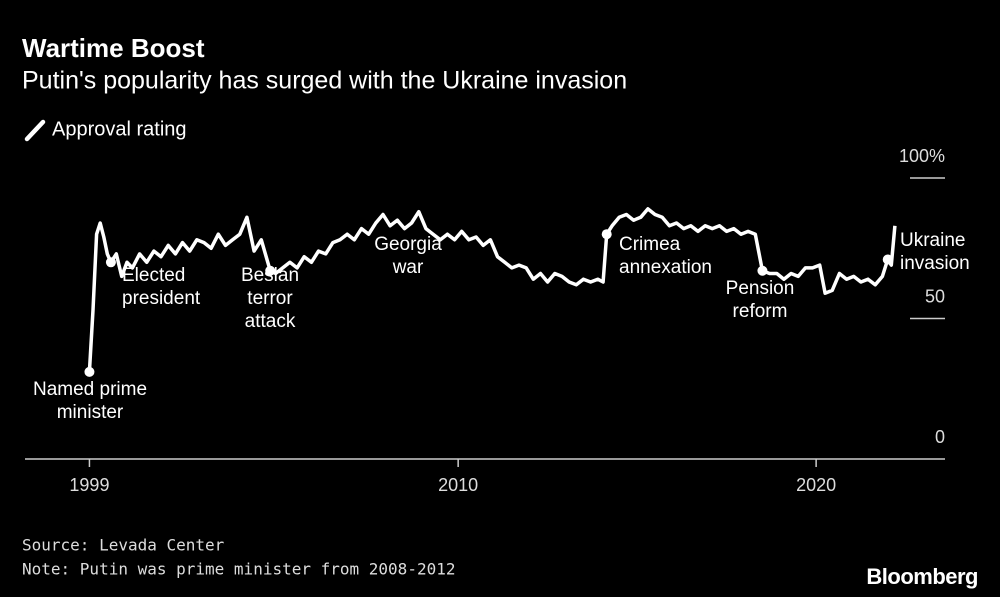 The image size is (1000, 597). Describe the element at coordinates (650, 244) in the screenshot. I see `annotation-text: Crimea` at that location.